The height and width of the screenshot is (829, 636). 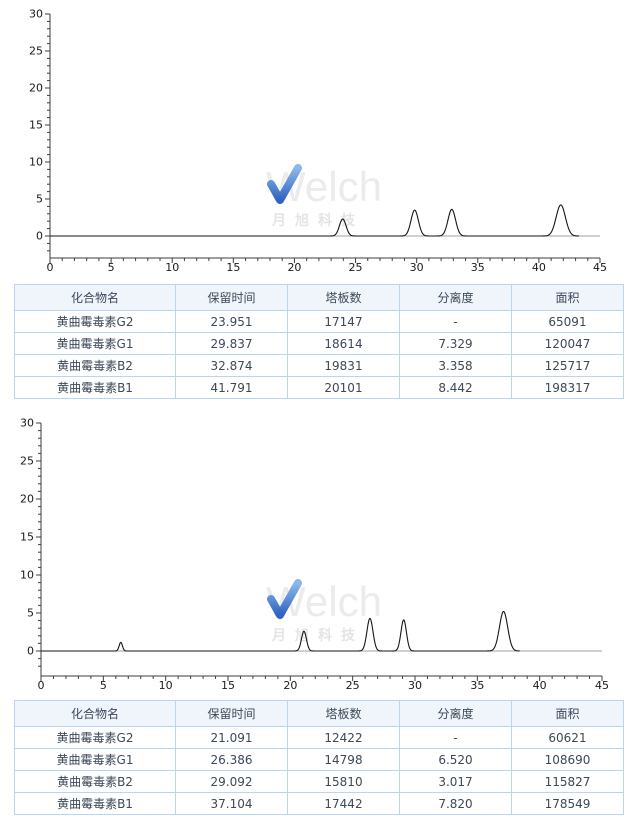 I want to click on table-row: 黄曲霉毒素B1 37.104 17442 7.820 178549, so click(x=319, y=803).